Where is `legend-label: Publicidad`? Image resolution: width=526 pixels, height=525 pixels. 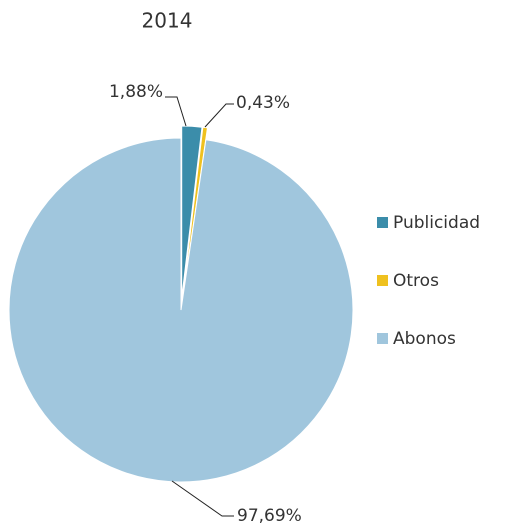 legend-label: Publicidad is located at coordinates (436, 223).